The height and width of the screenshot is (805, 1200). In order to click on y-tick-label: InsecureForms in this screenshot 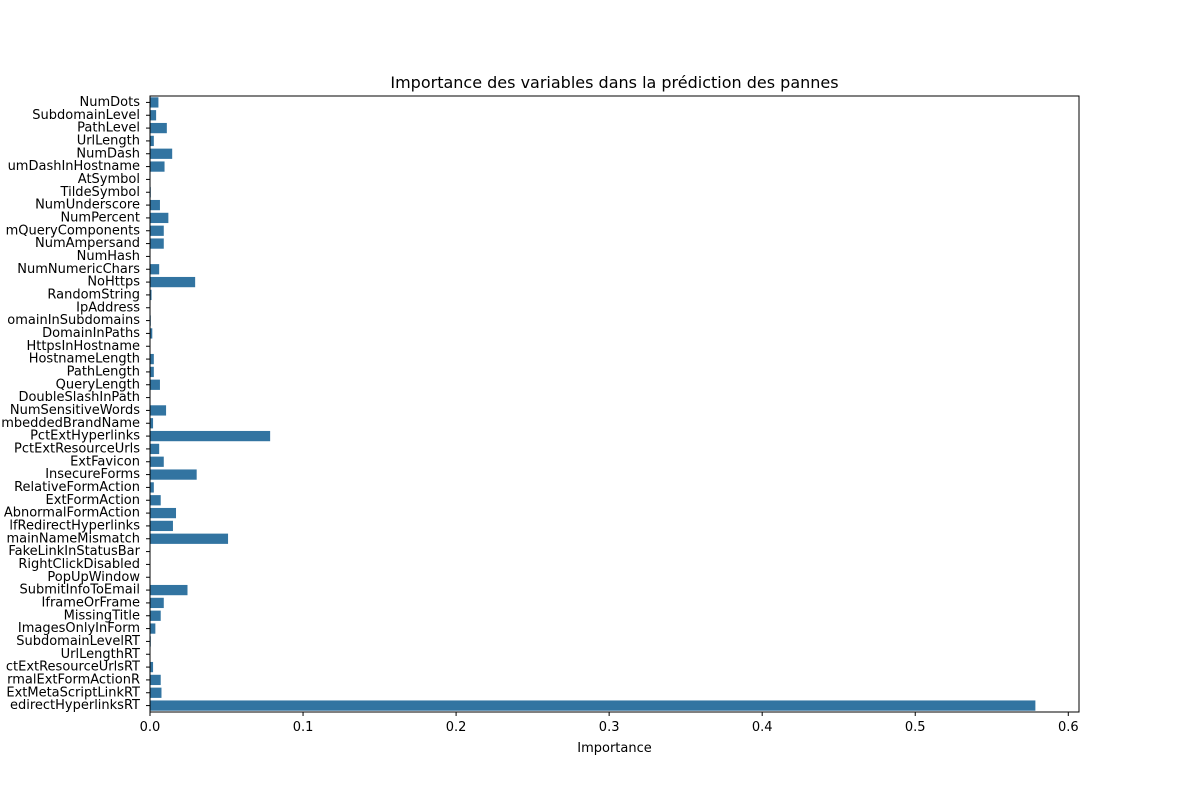, I will do `click(92, 474)`.